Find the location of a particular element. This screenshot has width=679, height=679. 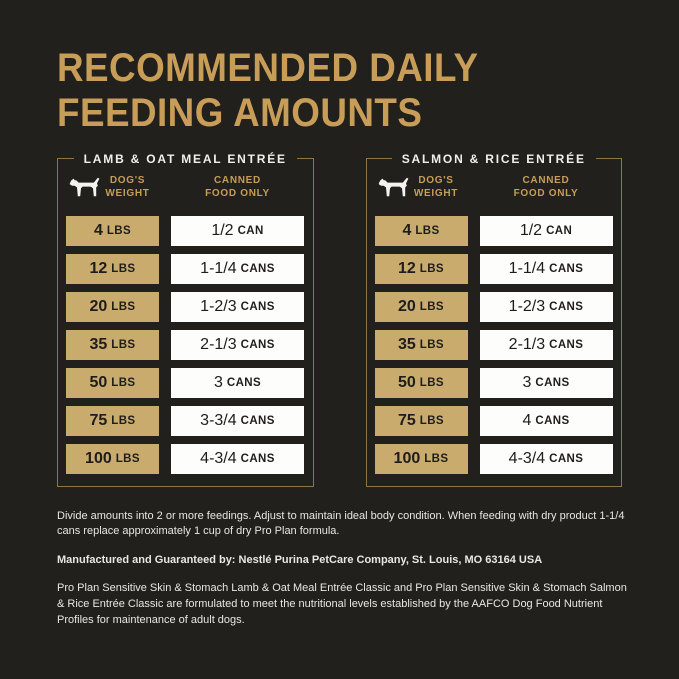

table-row: 75 LBS 4 CANS is located at coordinates (494, 420).